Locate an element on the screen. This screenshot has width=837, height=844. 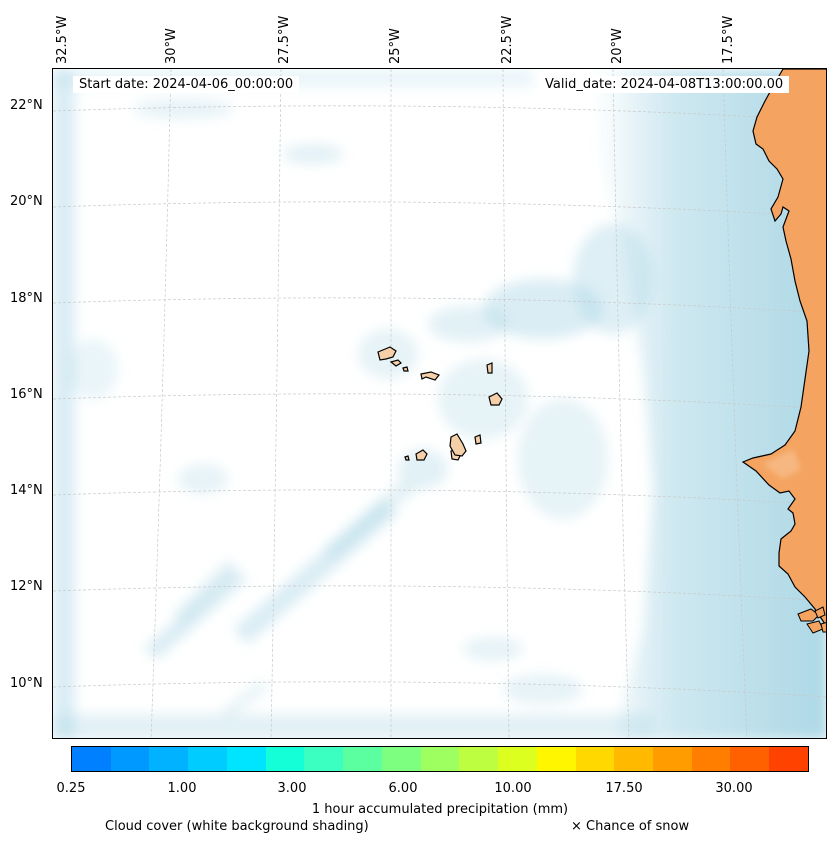
colorbar-tick-label: 30.00 is located at coordinates (734, 788).